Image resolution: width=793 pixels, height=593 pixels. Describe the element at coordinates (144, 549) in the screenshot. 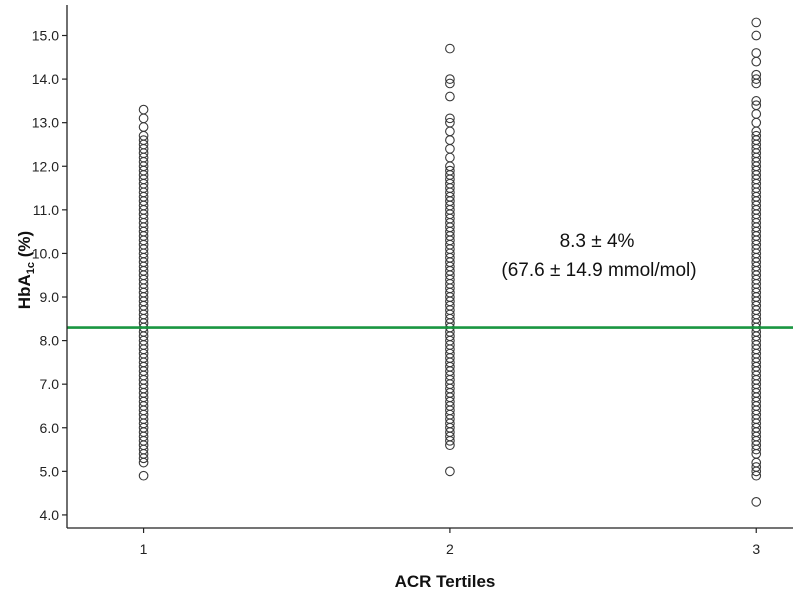

I see `x-tick-label: 1` at that location.